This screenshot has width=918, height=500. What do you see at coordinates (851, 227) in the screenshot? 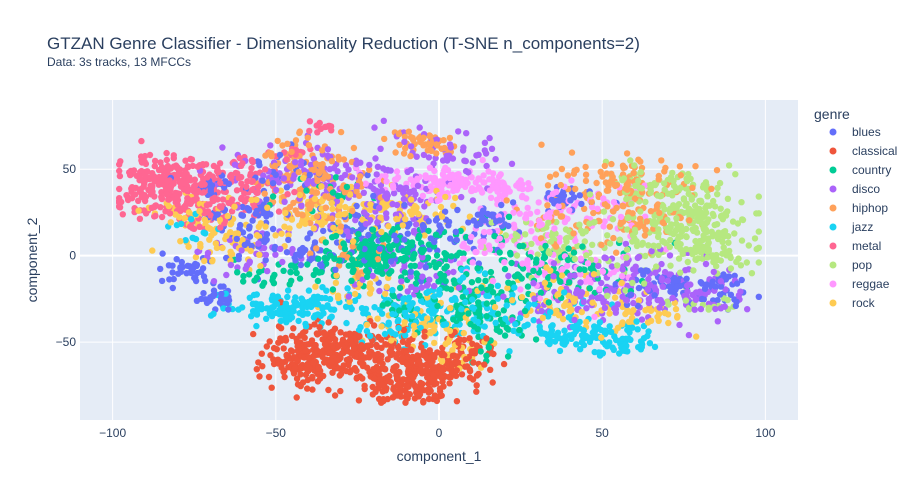
I see `legend-item-jazz: jazz` at bounding box center [851, 227].